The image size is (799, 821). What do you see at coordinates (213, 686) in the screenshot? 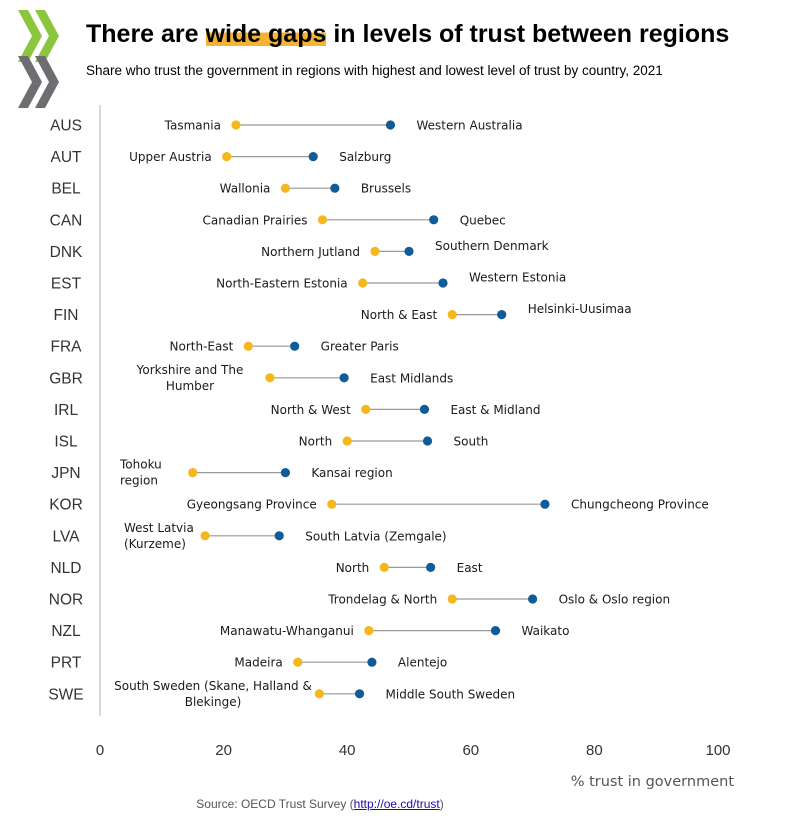
I see `low-region-label-line: South Sweden (Skane, Halland &` at bounding box center [213, 686].